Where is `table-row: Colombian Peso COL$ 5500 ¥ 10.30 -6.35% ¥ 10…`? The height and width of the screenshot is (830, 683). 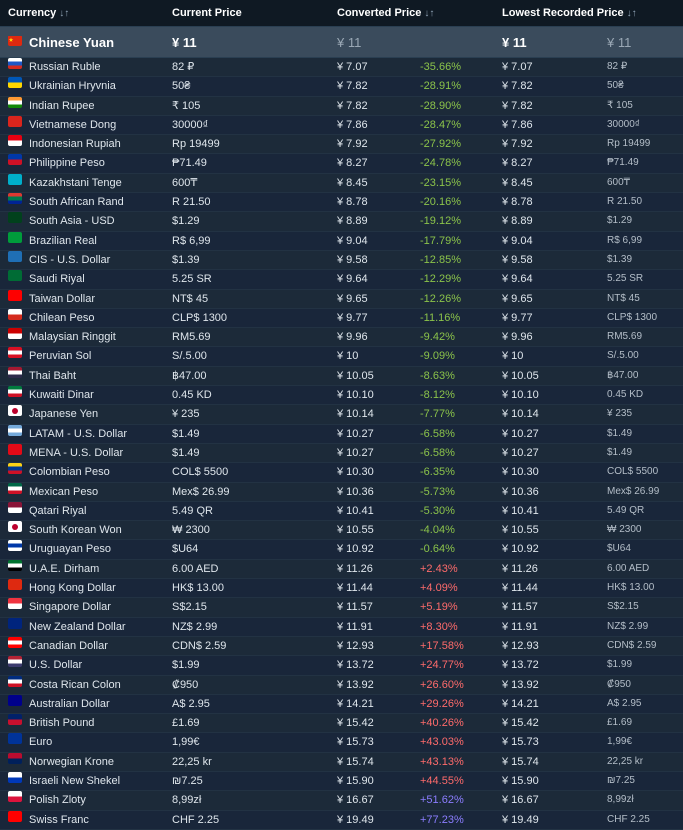
table-row: Colombian Peso COL$ 5500 ¥ 10.30 -6.35% ¥ 10… is located at coordinates (341, 473).